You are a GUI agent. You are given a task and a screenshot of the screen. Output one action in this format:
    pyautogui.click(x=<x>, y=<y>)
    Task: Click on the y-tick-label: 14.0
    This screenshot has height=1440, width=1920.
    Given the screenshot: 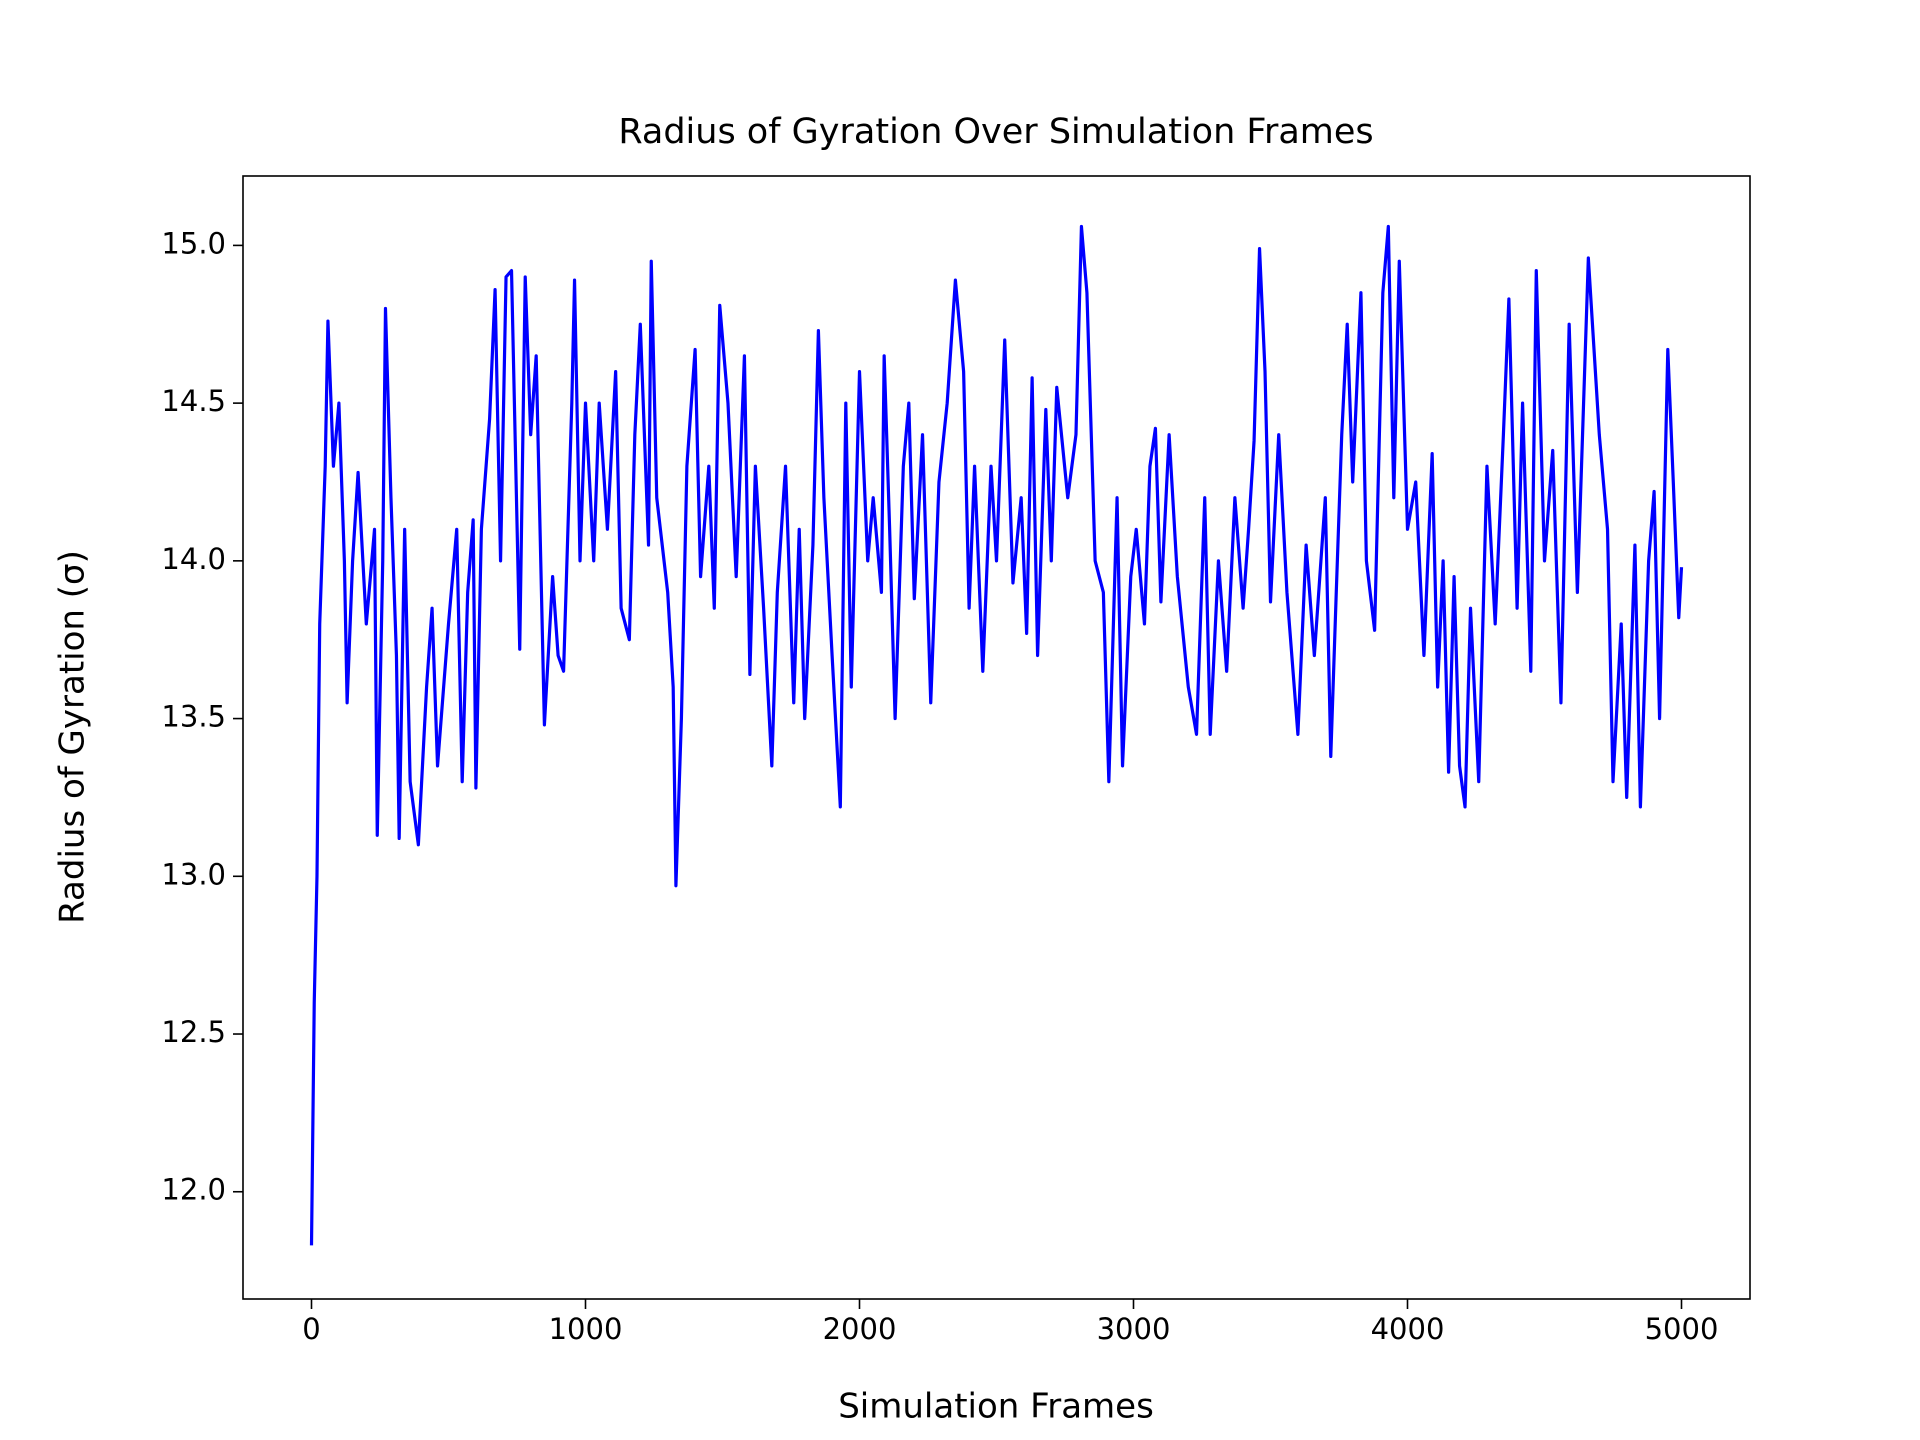 What is the action you would take?
    pyautogui.click(x=193, y=559)
    